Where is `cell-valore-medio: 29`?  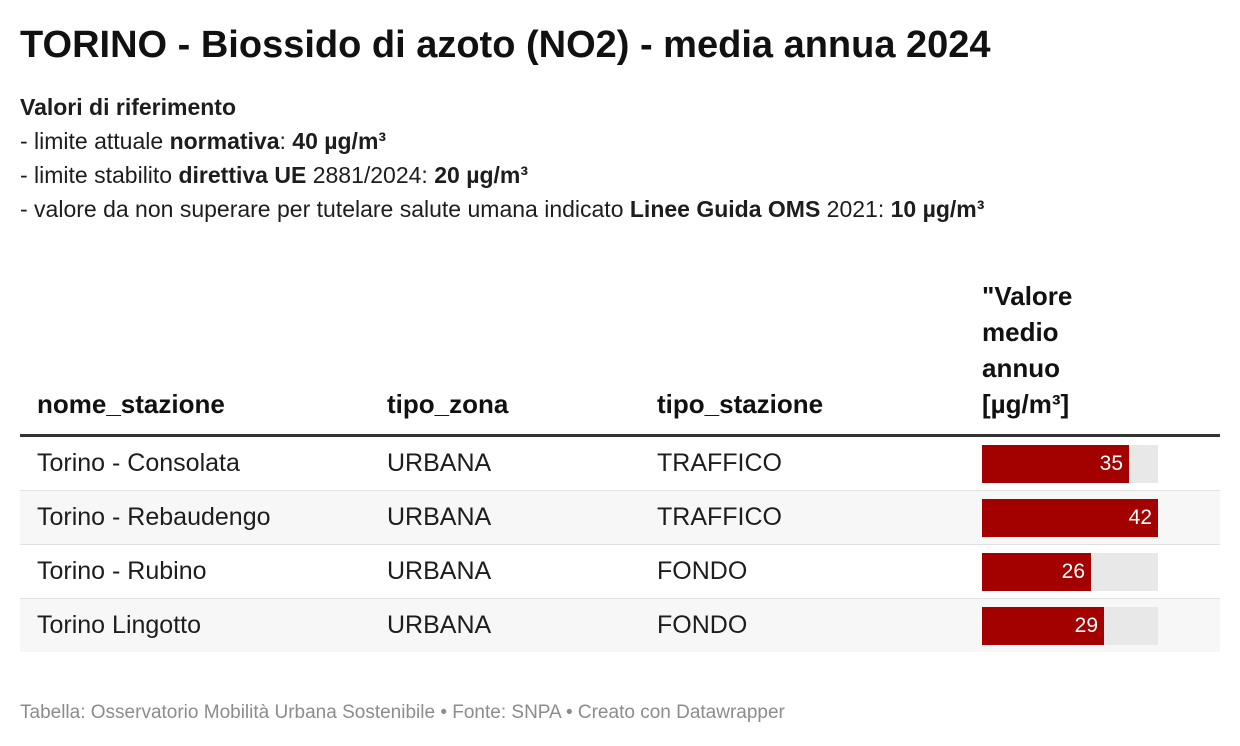 cell-valore-medio: 29 is located at coordinates (1092, 625).